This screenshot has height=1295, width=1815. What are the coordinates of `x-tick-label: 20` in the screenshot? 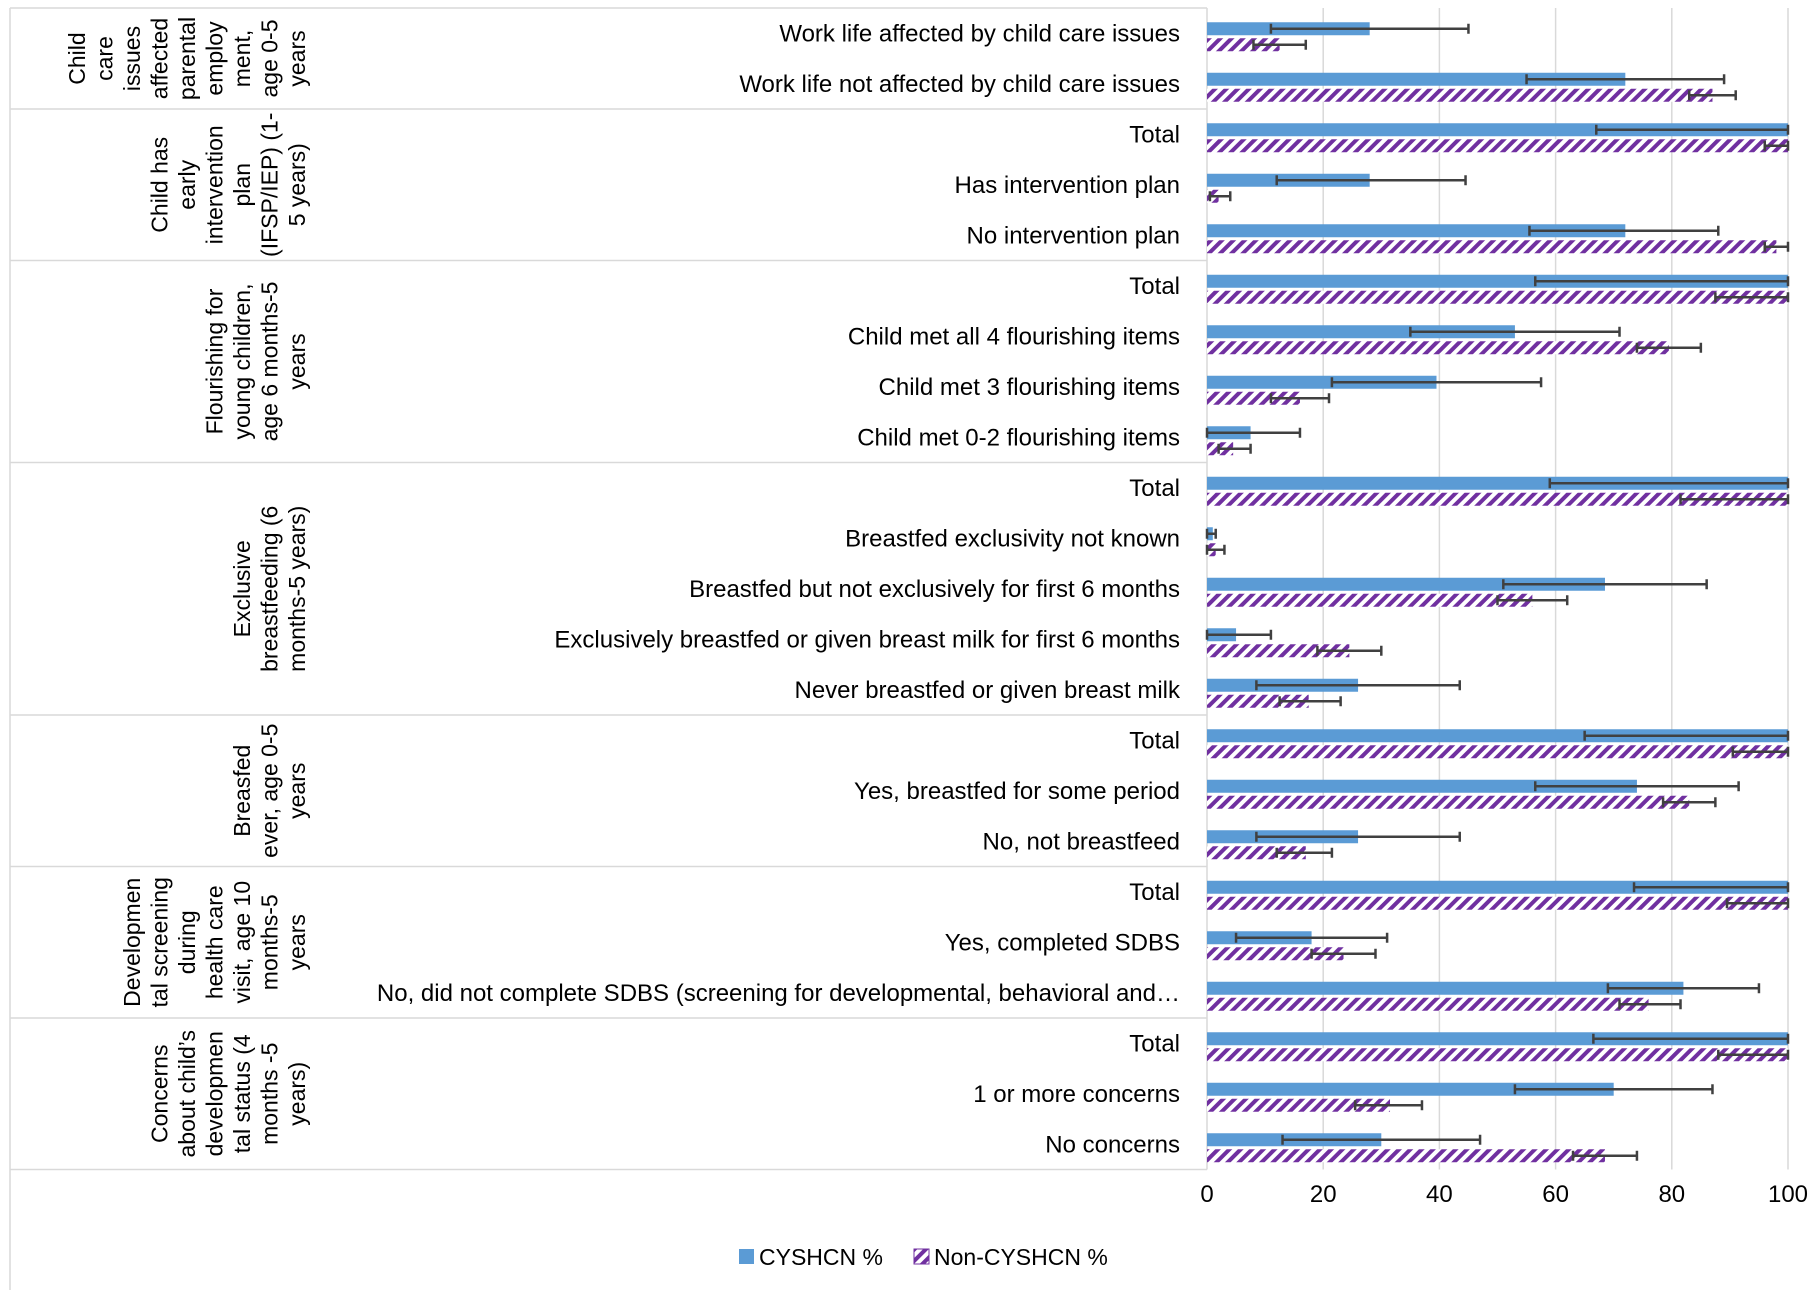 It's located at (1323, 1194).